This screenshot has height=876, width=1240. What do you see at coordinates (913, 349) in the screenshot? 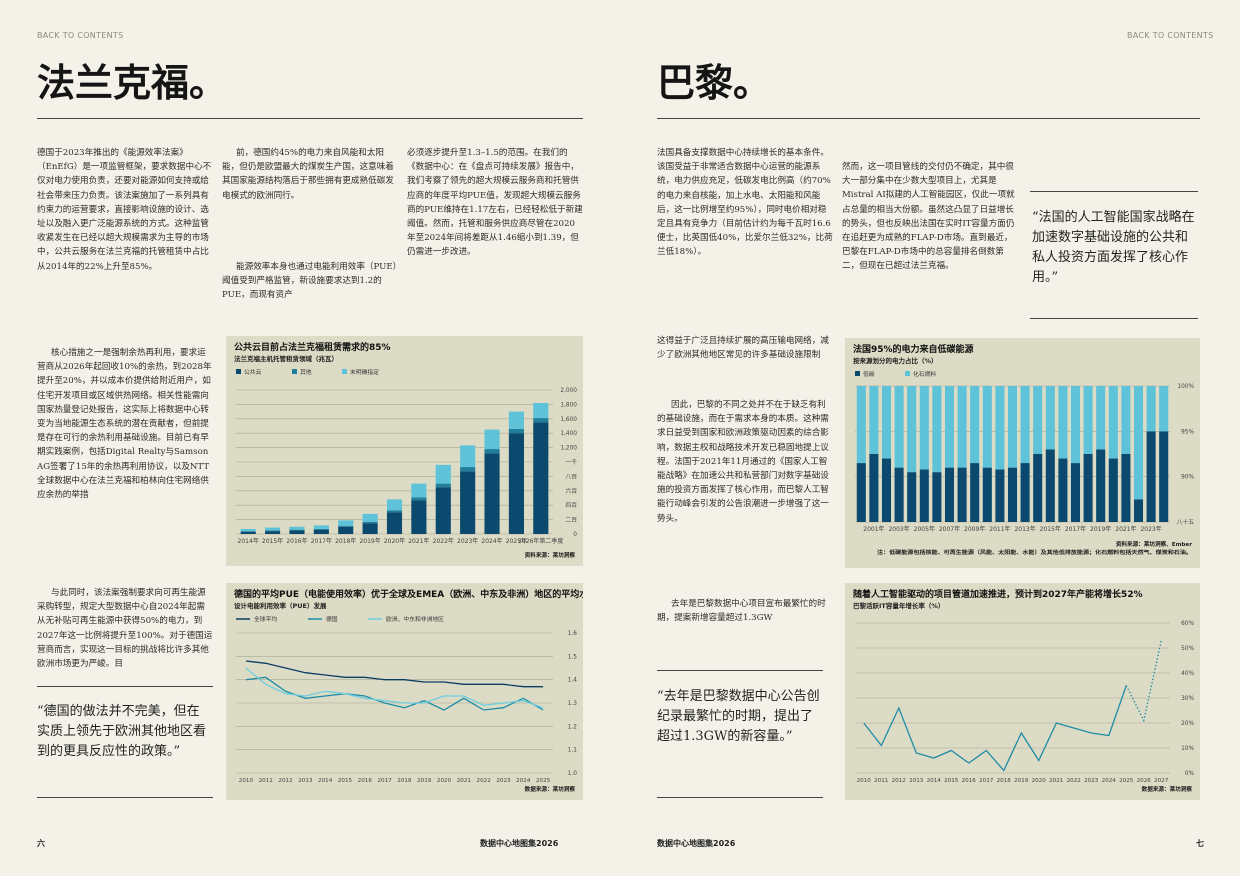
I see `chart-title: 法国95%的电力来自低碳能源` at bounding box center [913, 349].